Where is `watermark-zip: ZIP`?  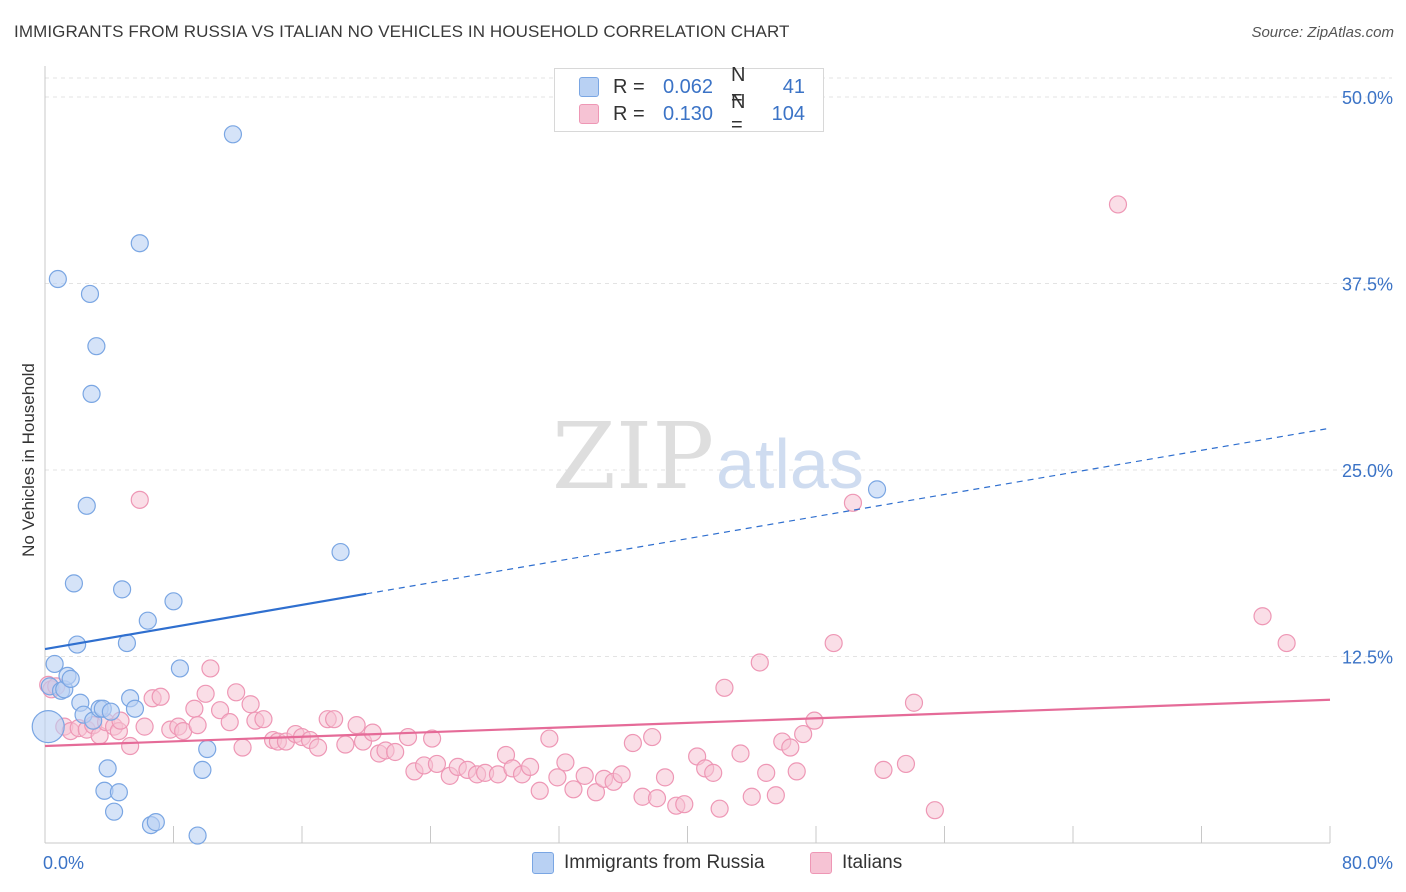 watermark-zip: ZIP is located at coordinates (633, 456).